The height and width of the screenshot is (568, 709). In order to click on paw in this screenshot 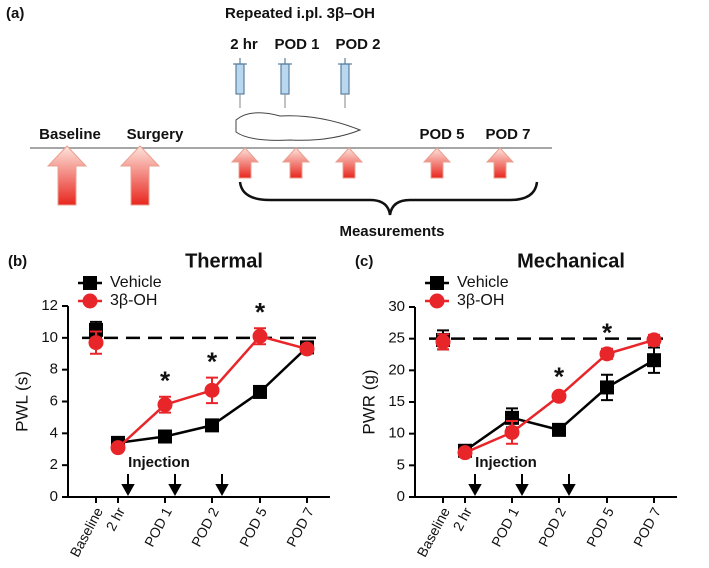, I will do `click(298, 126)`.